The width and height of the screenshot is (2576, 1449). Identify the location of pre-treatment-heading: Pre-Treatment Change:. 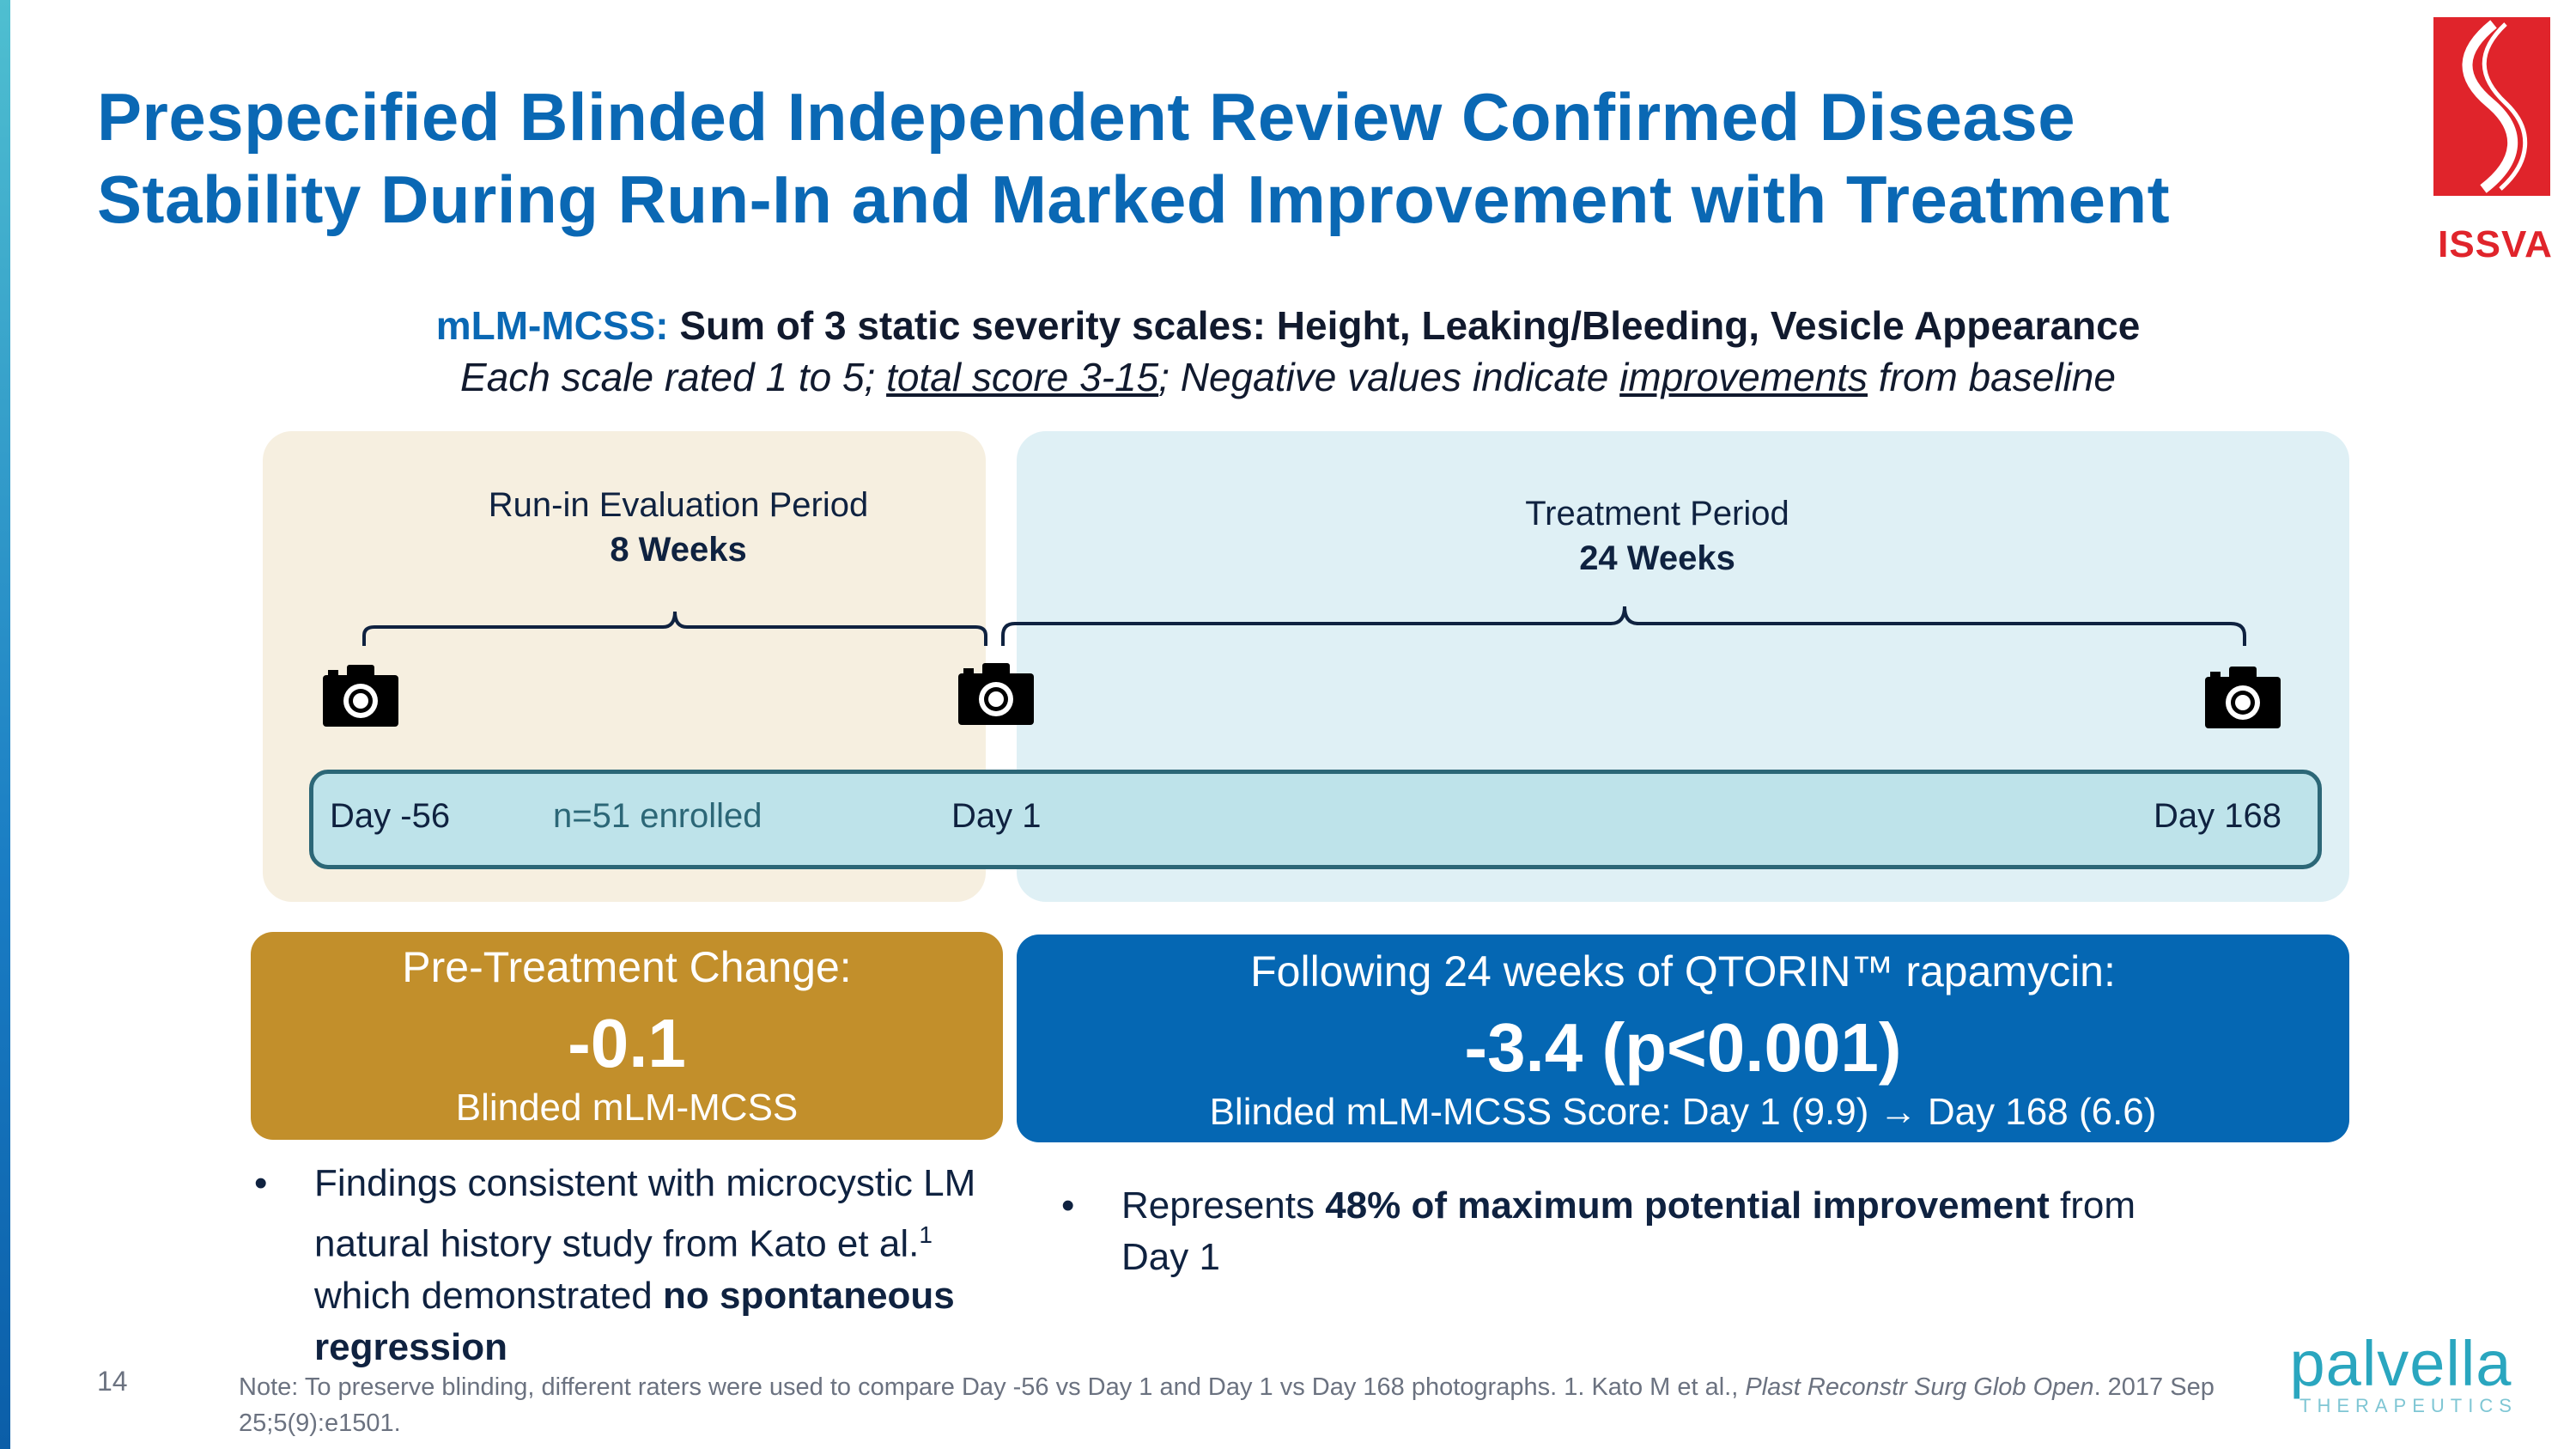
(627, 967).